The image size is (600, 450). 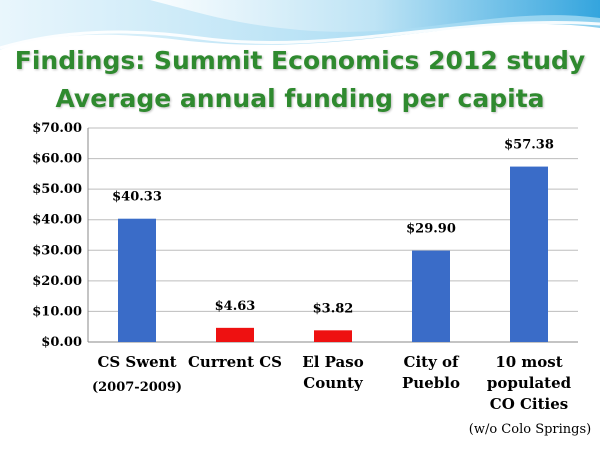 I want to click on y-tick-label: $60.00, so click(x=57, y=159).